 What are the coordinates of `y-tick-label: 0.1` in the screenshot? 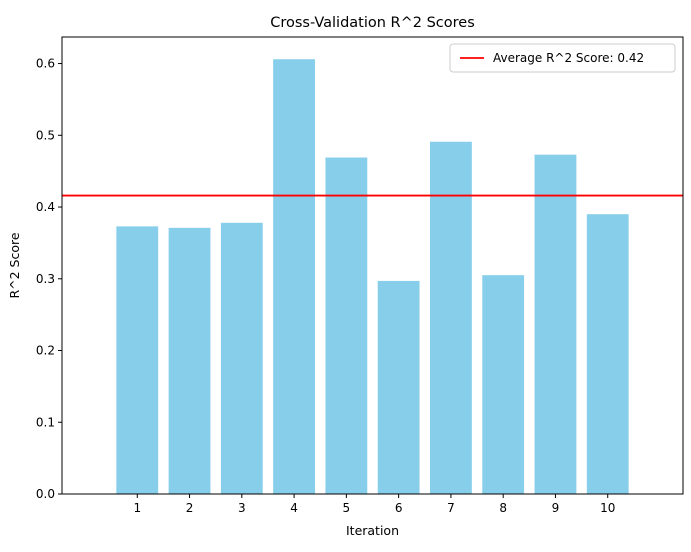 It's located at (45, 422).